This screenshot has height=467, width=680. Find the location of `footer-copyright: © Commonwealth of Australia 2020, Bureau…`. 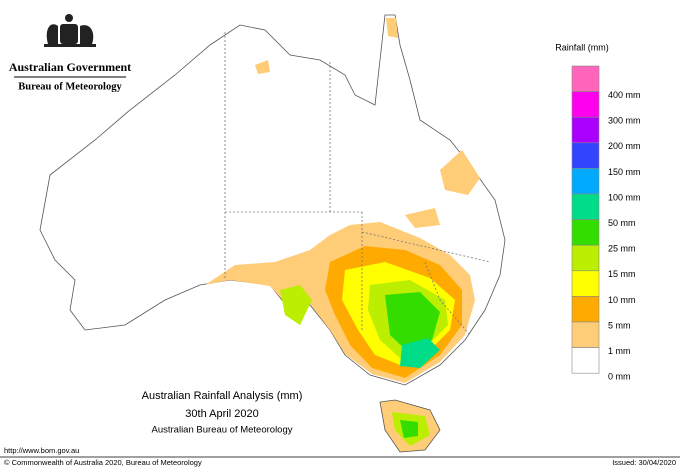

footer-copyright: © Commonwealth of Australia 2020, Bureau… is located at coordinates (103, 462).